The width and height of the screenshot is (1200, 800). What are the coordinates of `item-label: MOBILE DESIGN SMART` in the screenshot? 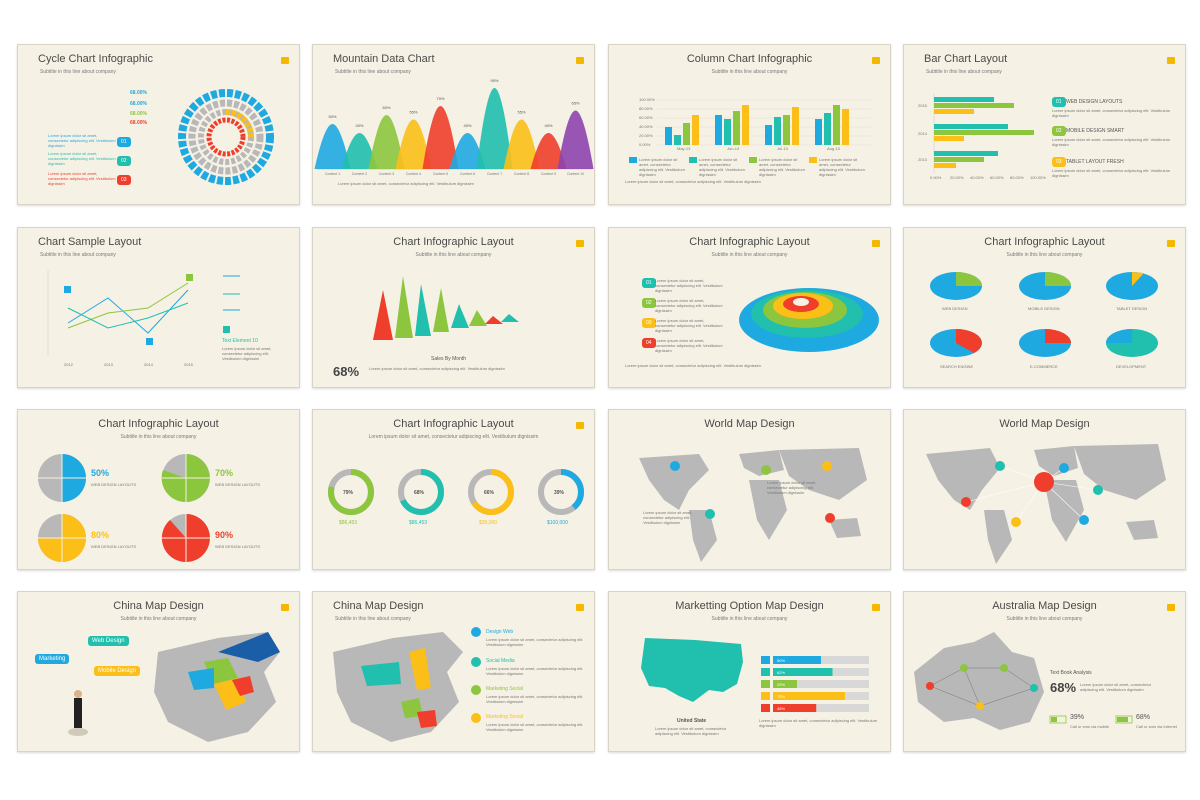 It's located at (1095, 131).